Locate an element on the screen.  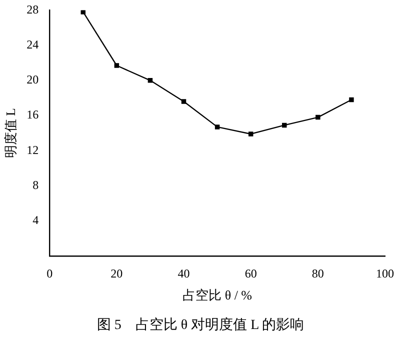
y-tick-label: 24 is located at coordinates (32, 44).